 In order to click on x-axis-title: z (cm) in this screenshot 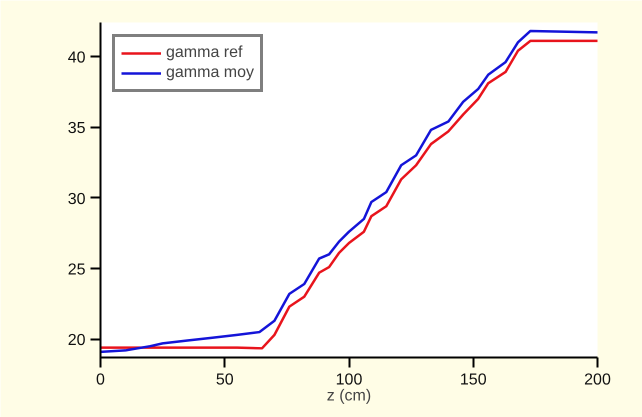, I will do `click(349, 396)`.